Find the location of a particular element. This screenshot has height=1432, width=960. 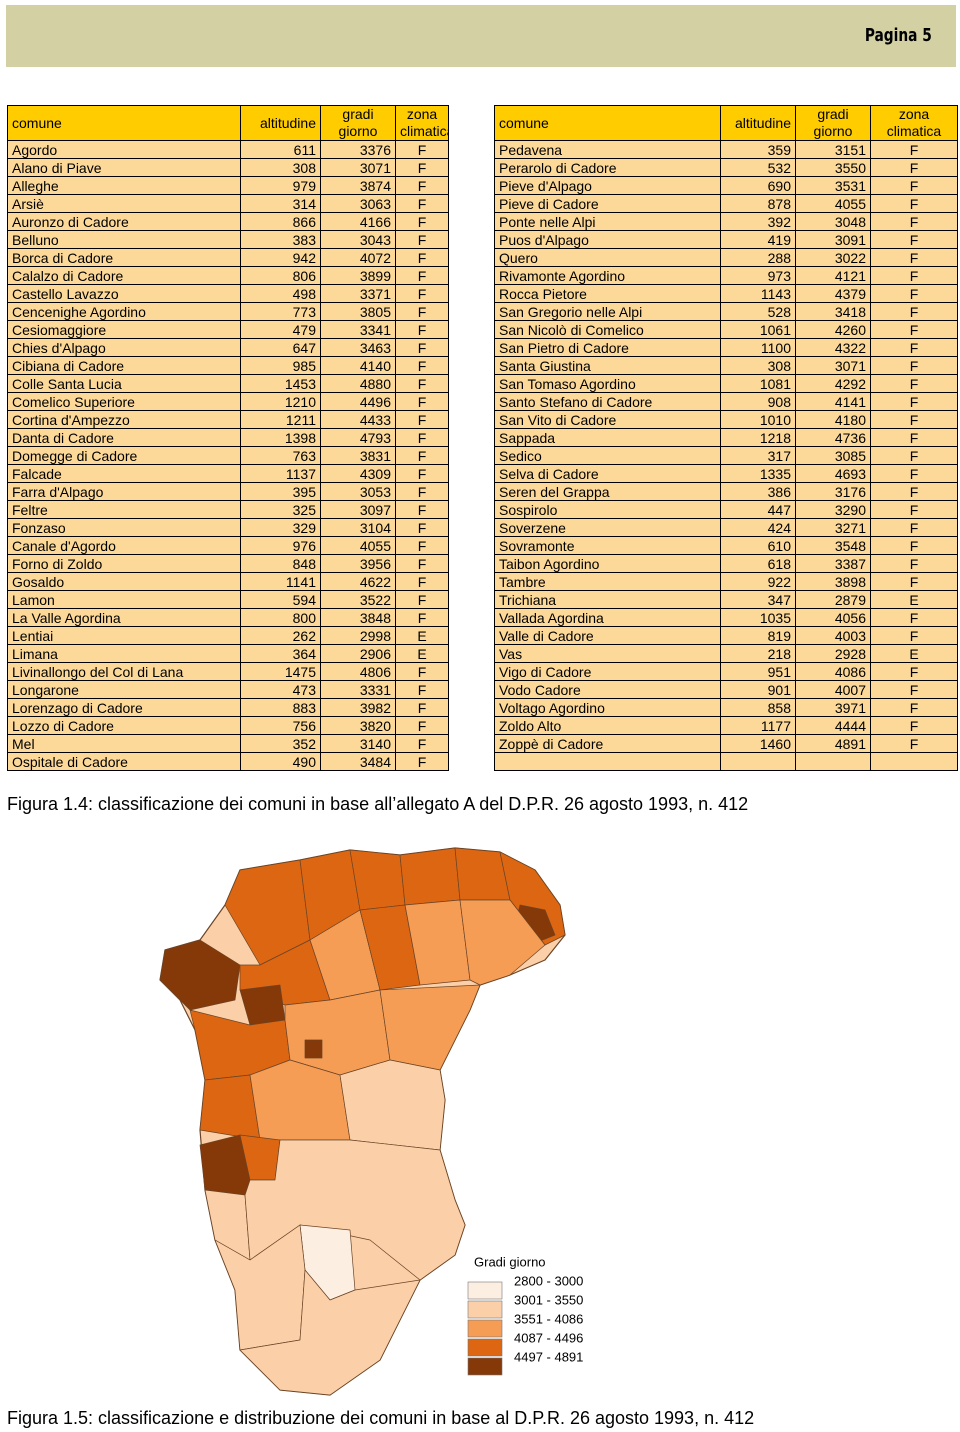

cell: 3341 is located at coordinates (358, 329).